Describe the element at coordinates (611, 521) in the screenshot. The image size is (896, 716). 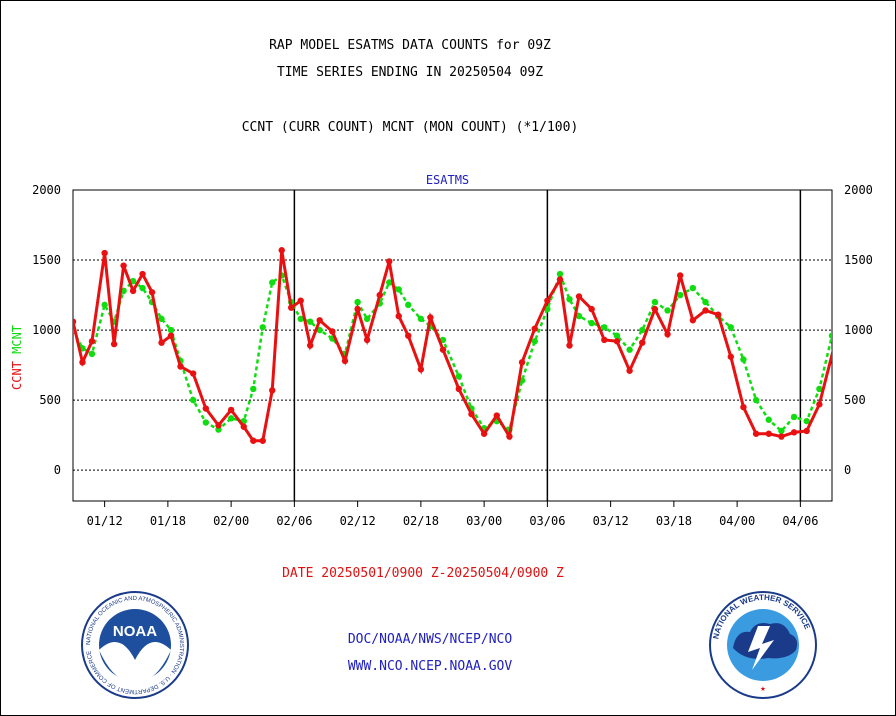
I see `x-tick-label: 03/12` at that location.